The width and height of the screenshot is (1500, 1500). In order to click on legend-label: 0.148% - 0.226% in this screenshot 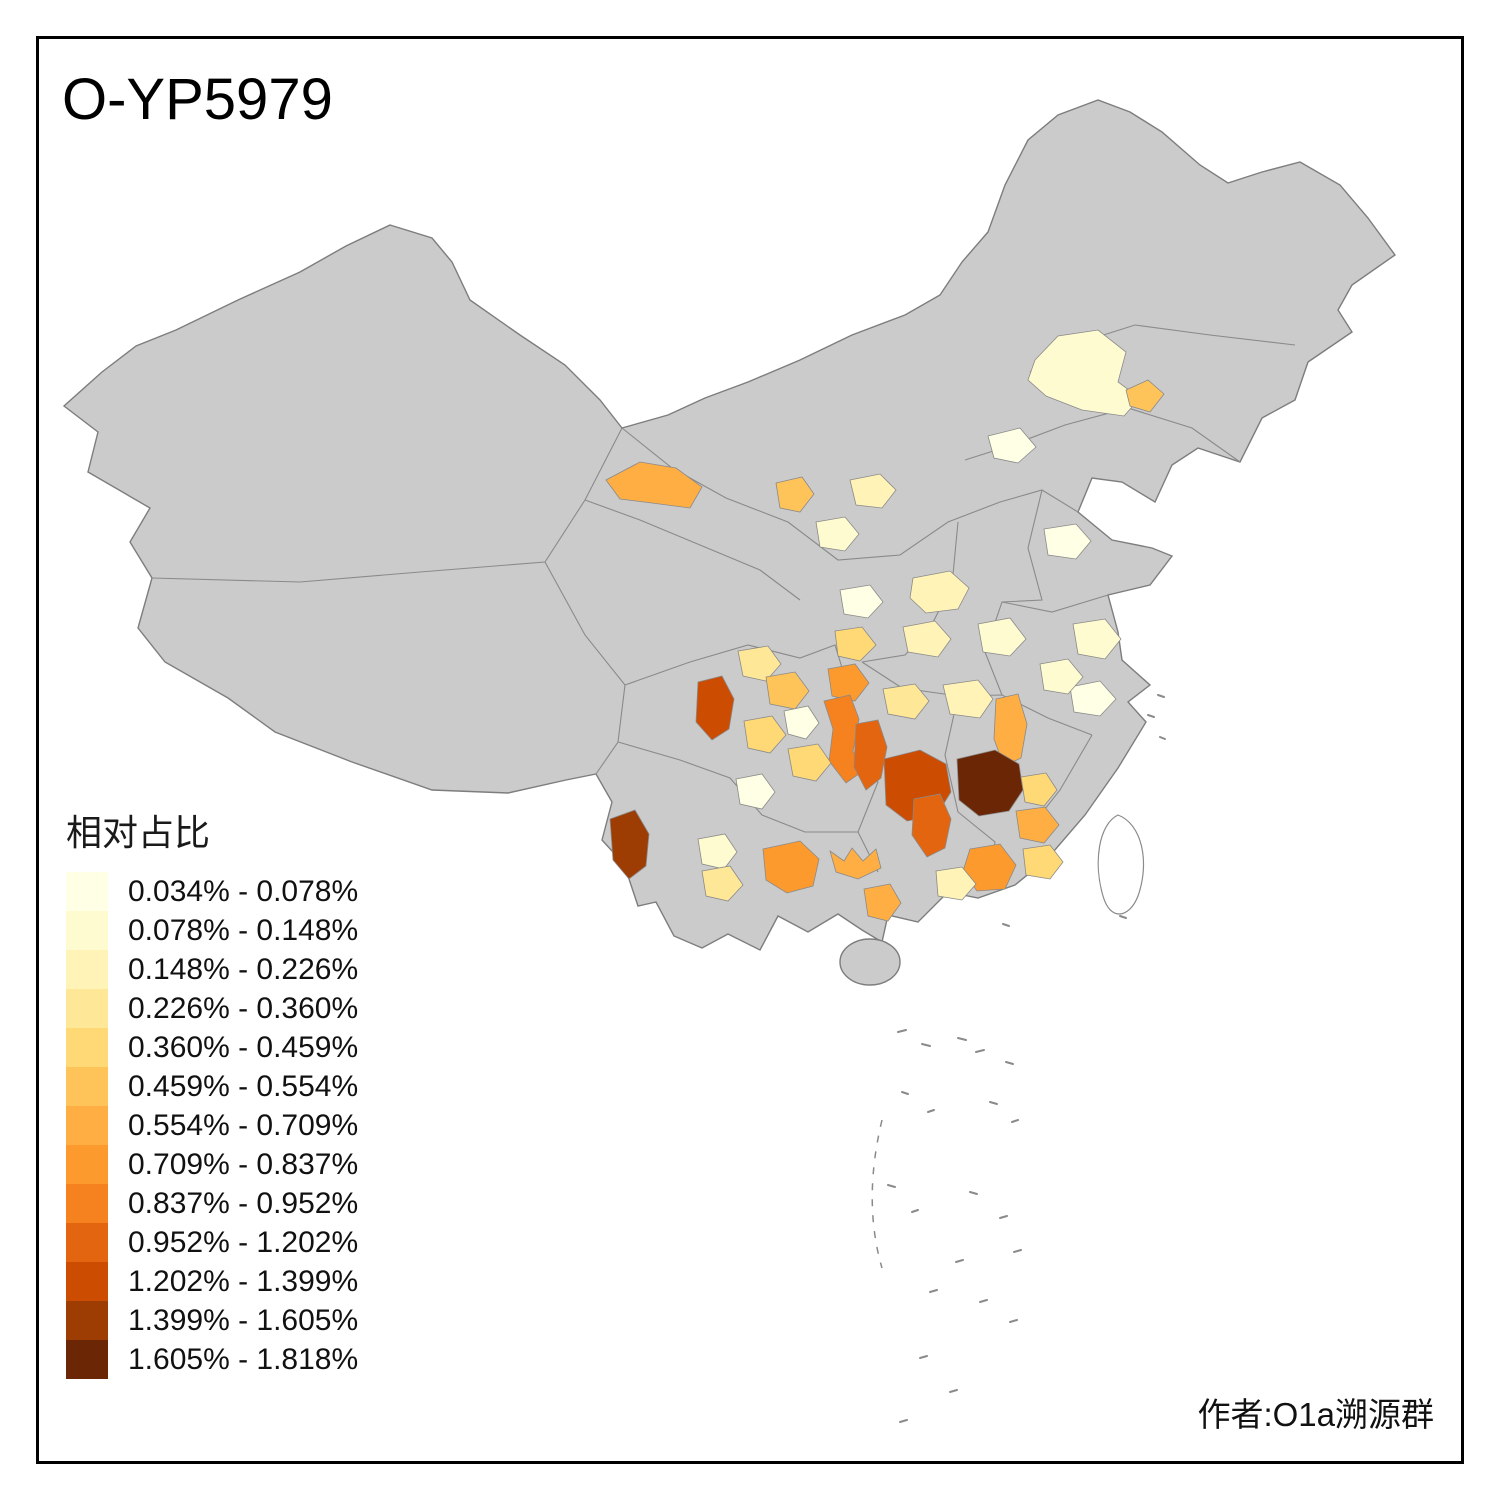, I will do `click(243, 969)`.